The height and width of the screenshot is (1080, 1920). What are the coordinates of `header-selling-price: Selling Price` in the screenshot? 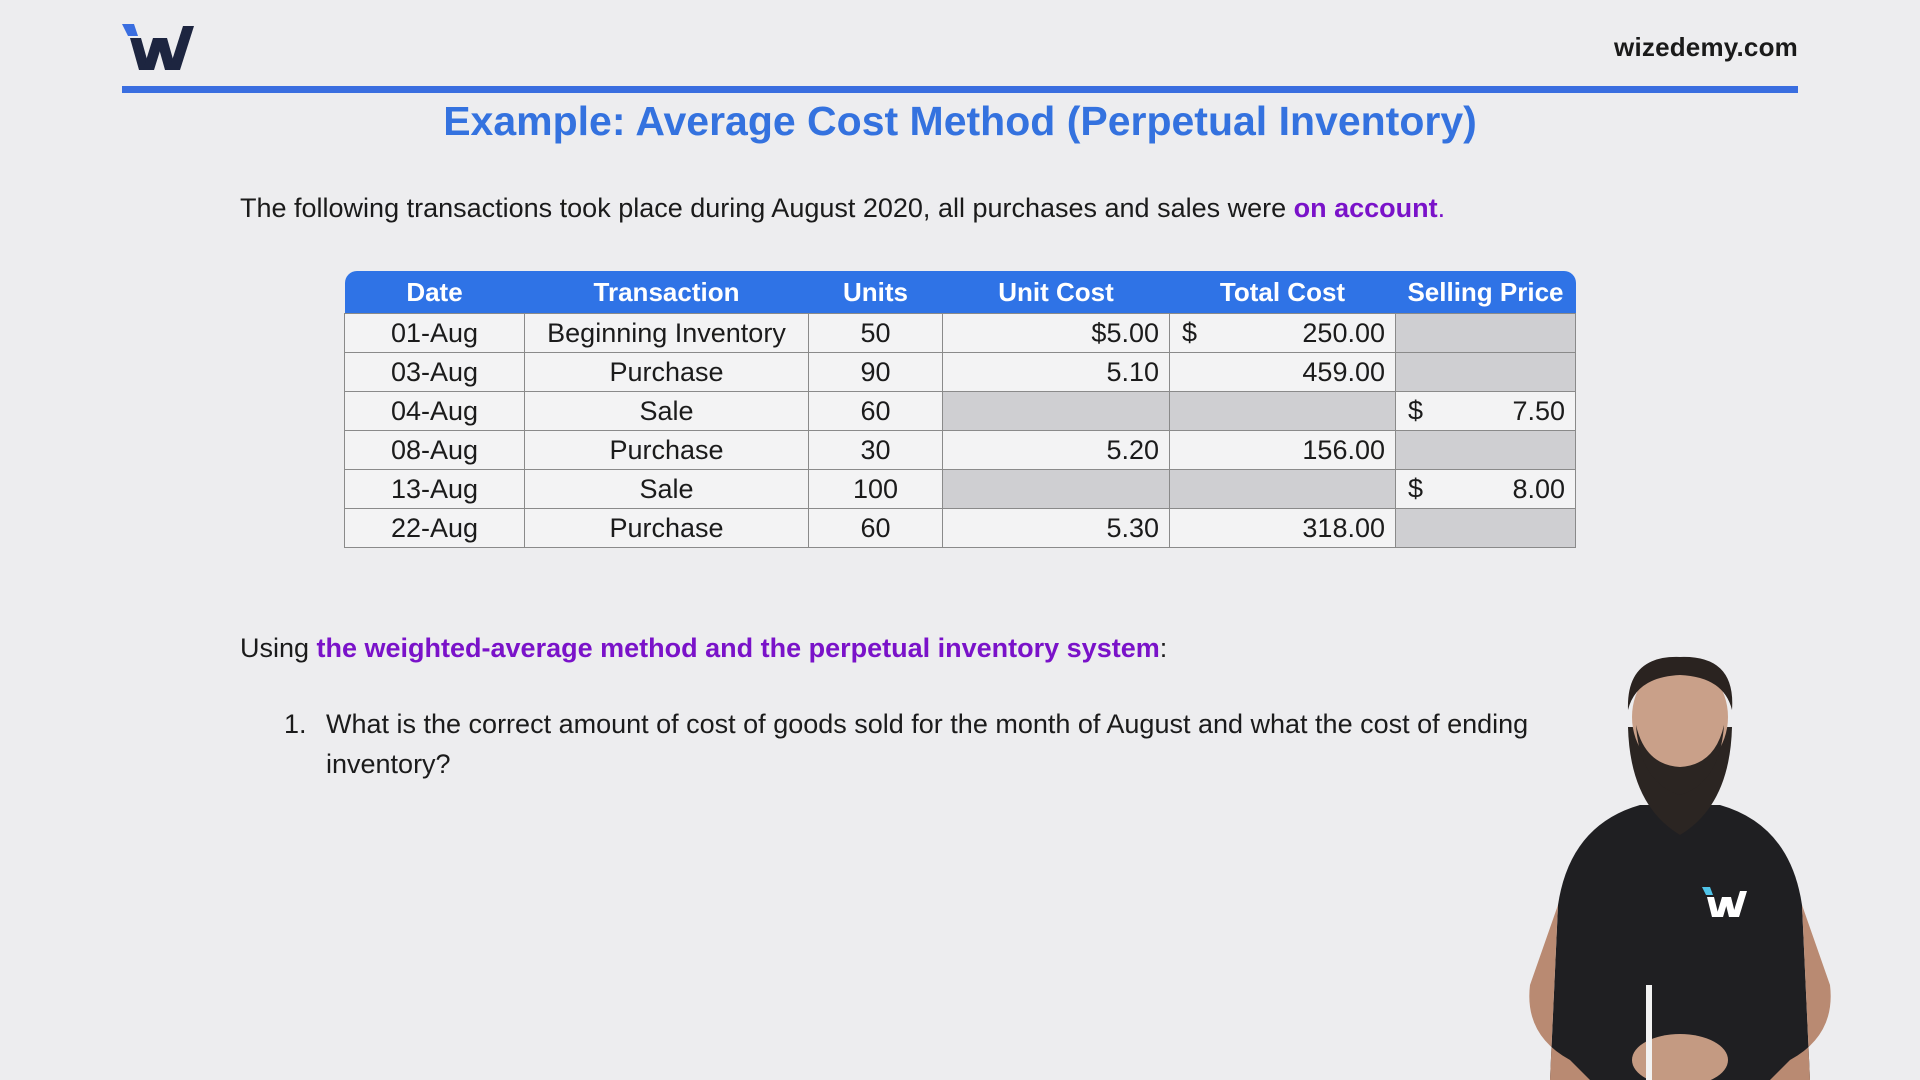 It's located at (1485, 292).